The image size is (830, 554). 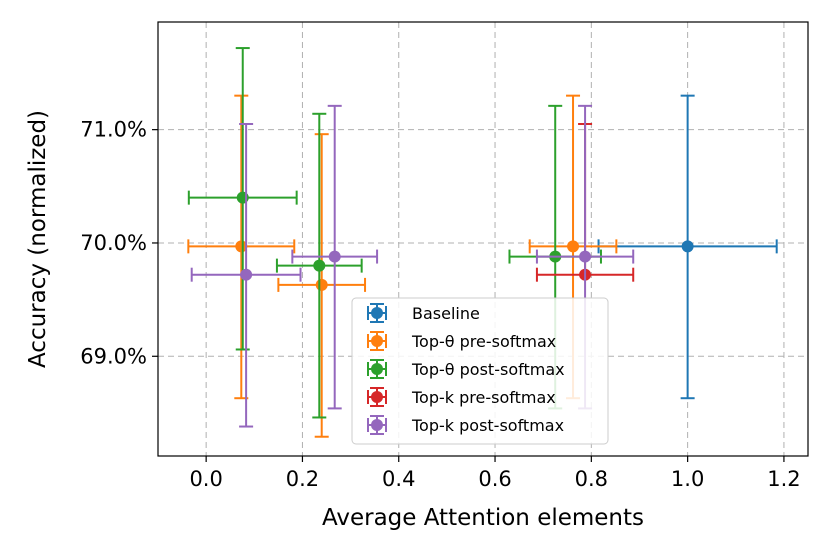 I want to click on legend-item-top-k-post-softmax: Top-k post-softmax, so click(x=465, y=425).